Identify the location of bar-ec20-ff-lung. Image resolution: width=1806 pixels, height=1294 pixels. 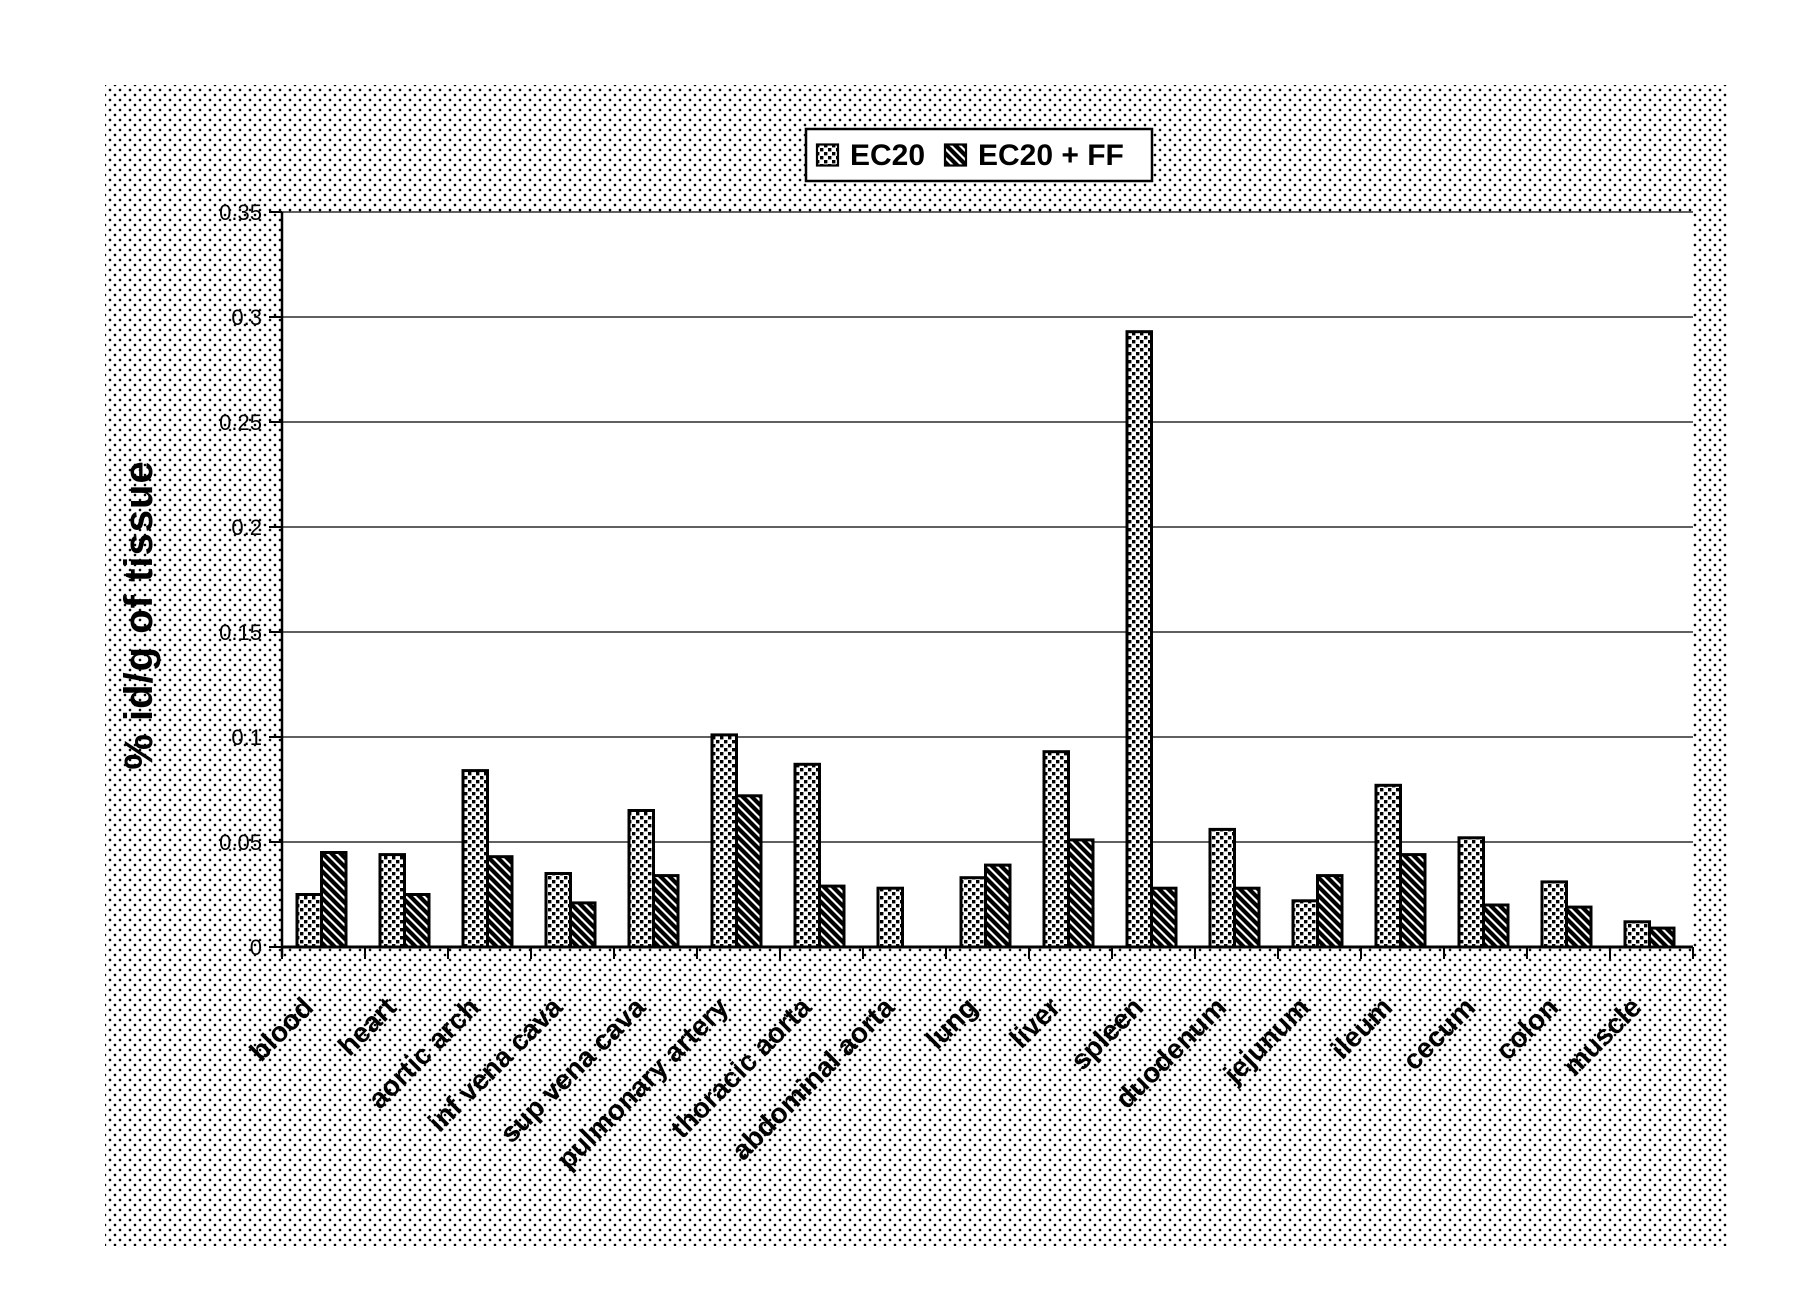
(998, 906).